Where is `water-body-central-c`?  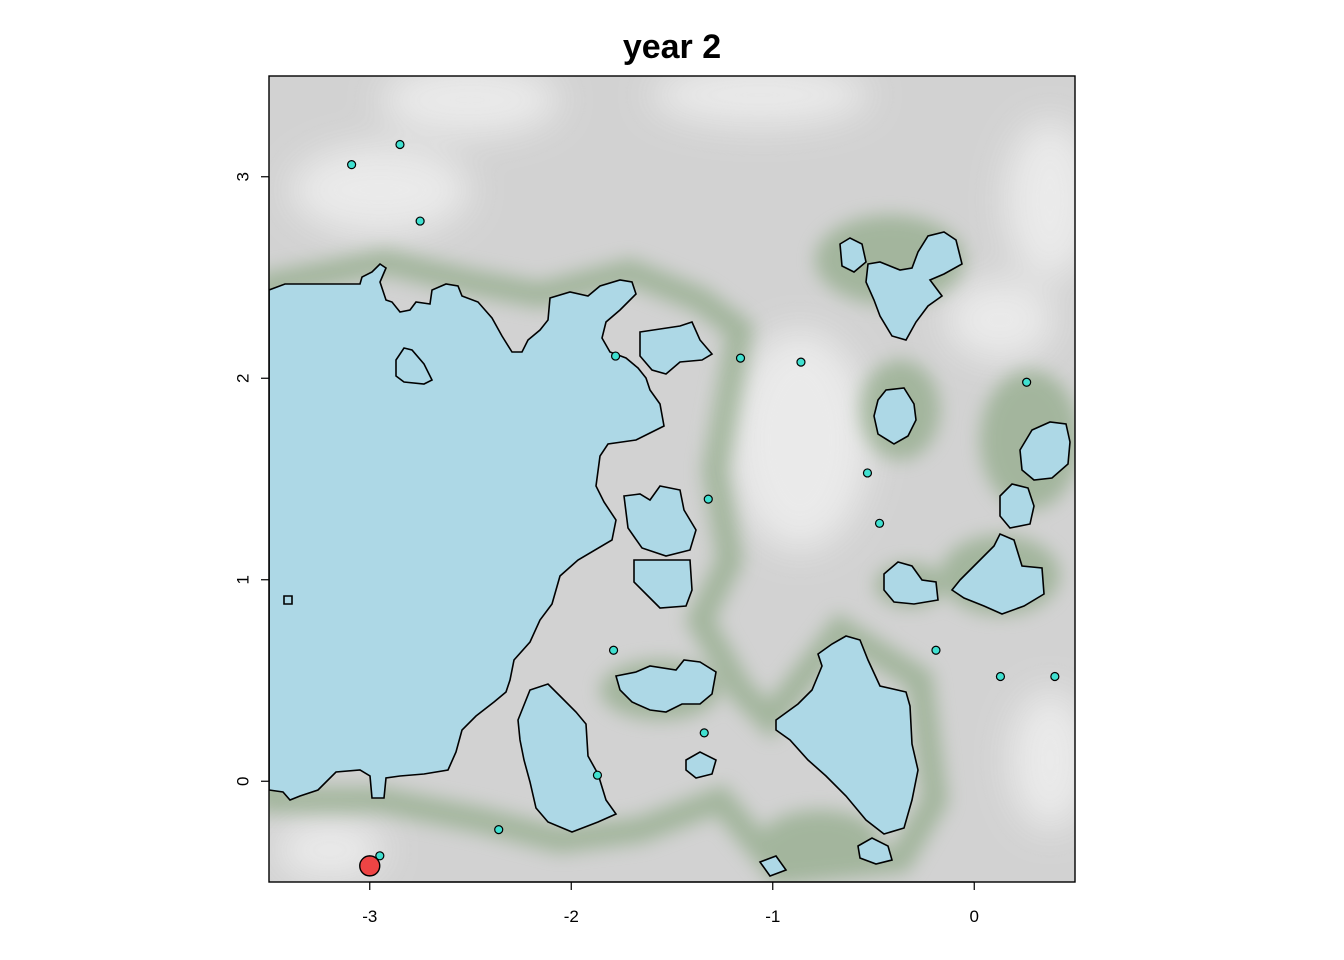
water-body-central-c is located at coordinates (665, 686).